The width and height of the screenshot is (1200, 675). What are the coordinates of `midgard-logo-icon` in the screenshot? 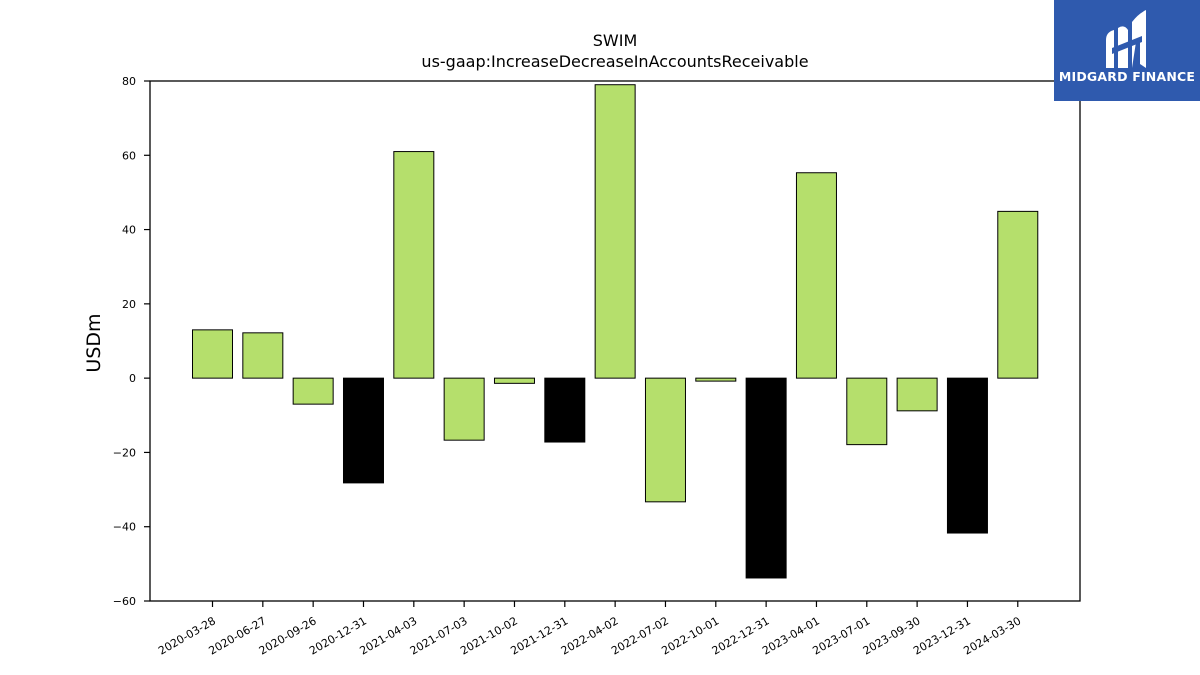 It's located at (1126, 39).